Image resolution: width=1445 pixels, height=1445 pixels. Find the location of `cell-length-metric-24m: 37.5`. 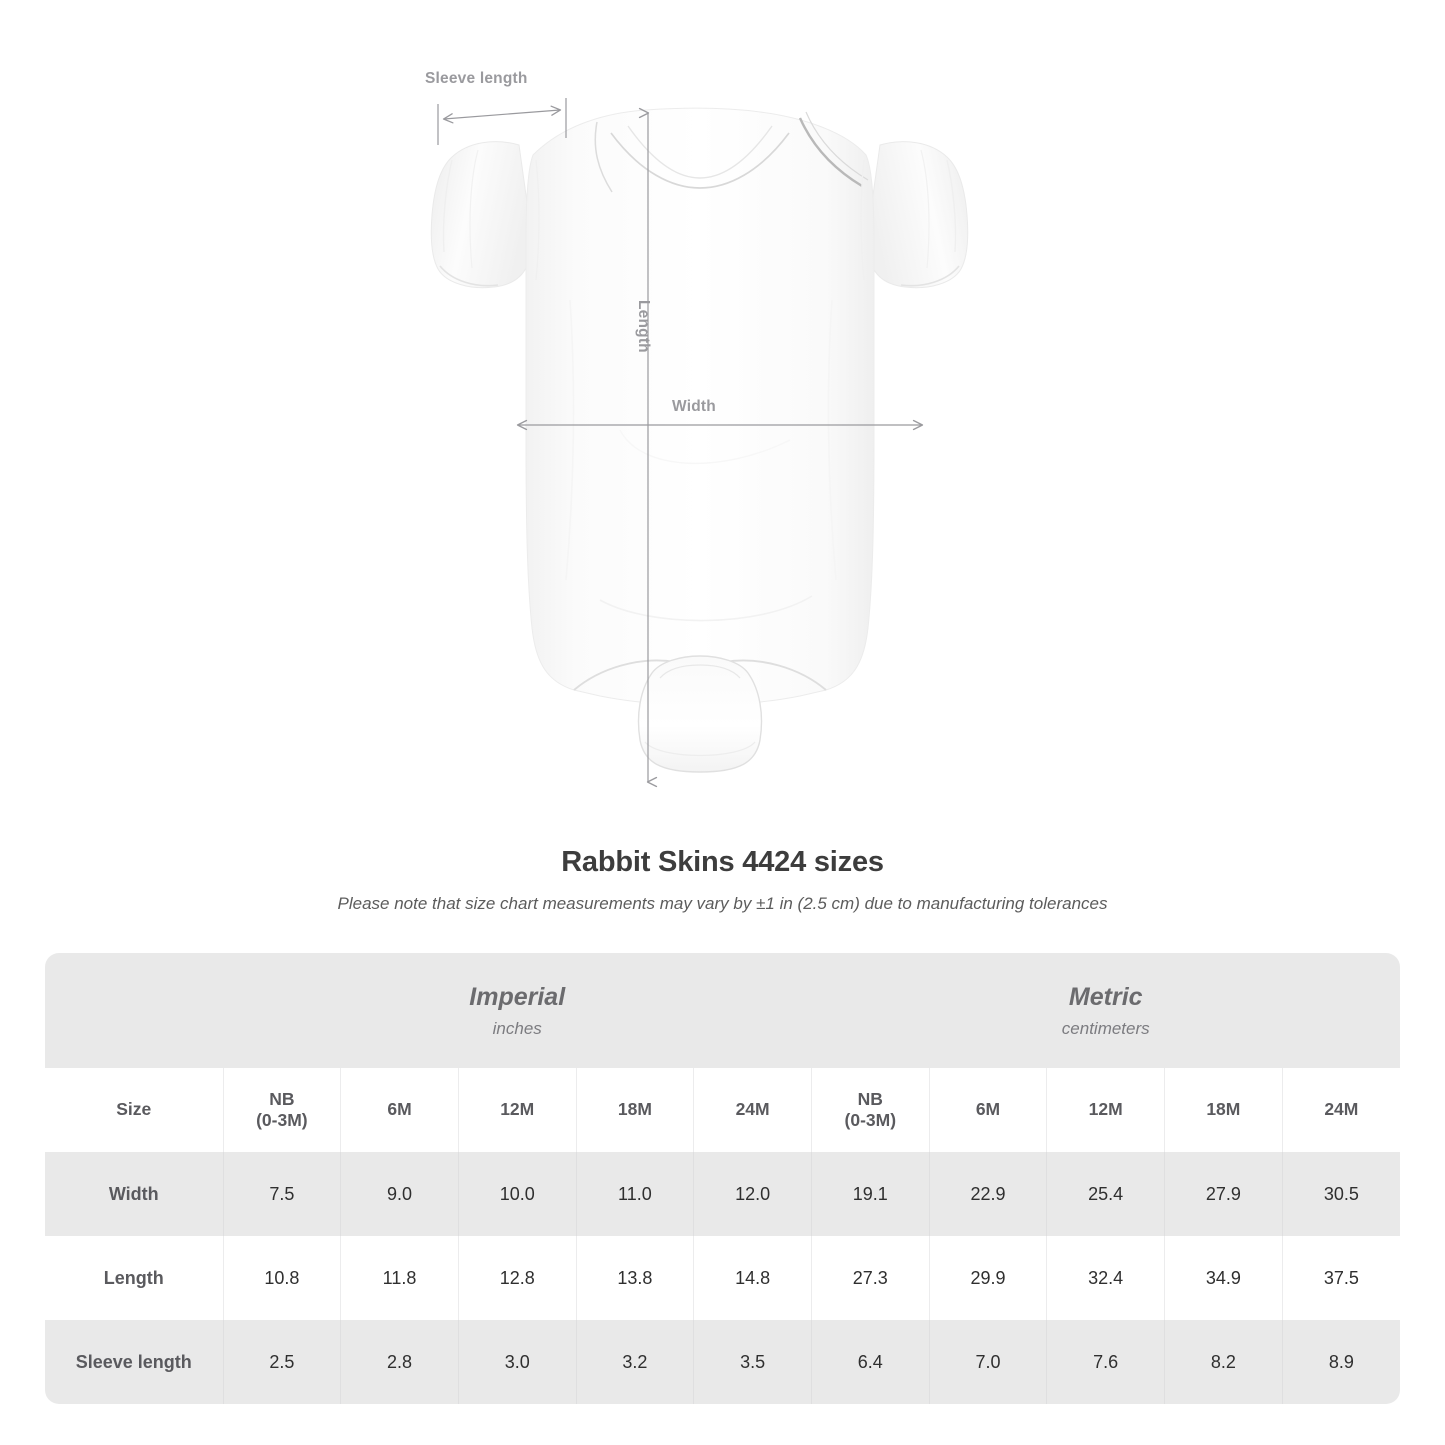

cell-length-metric-24m: 37.5 is located at coordinates (1341, 1278).